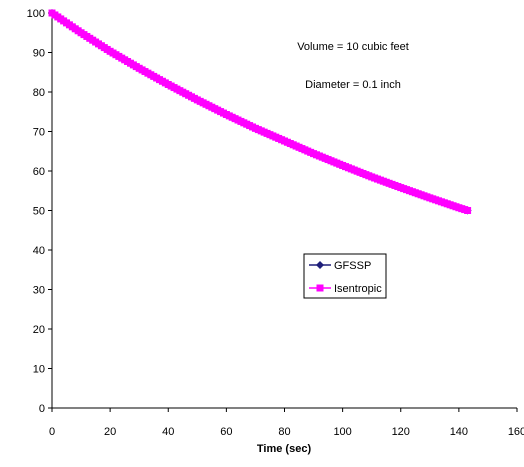 This screenshot has width=524, height=467. What do you see at coordinates (39, 172) in the screenshot?
I see `y-tick-label-60: 60` at bounding box center [39, 172].